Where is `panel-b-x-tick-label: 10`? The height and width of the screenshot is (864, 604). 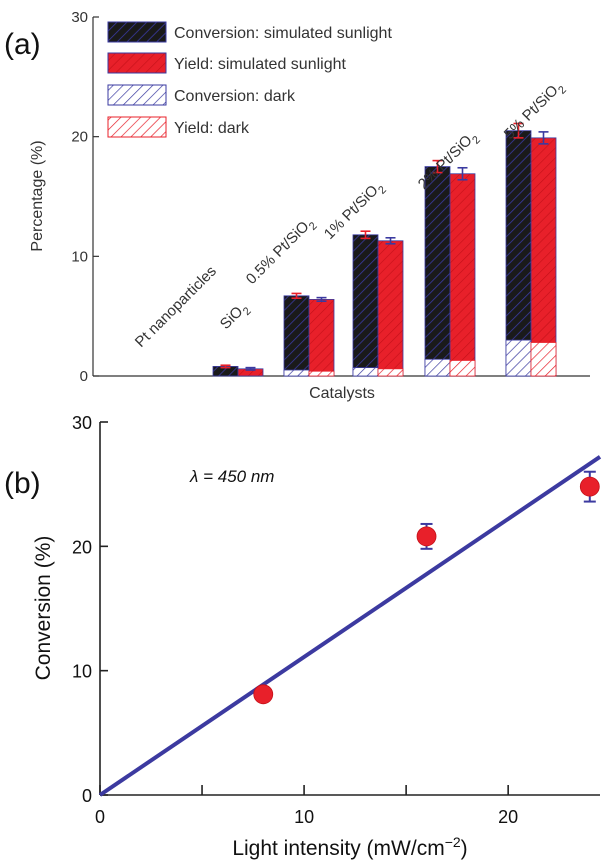 panel-b-x-tick-label: 10 is located at coordinates (304, 817).